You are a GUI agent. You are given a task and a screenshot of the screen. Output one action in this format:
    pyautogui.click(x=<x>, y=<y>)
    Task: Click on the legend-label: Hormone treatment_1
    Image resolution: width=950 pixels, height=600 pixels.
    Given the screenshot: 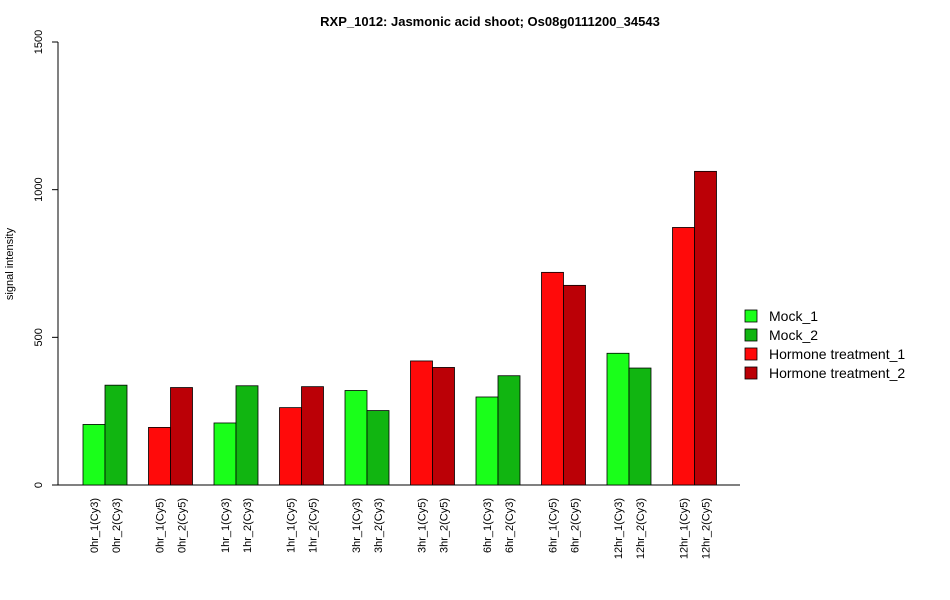 What is the action you would take?
    pyautogui.click(x=837, y=354)
    